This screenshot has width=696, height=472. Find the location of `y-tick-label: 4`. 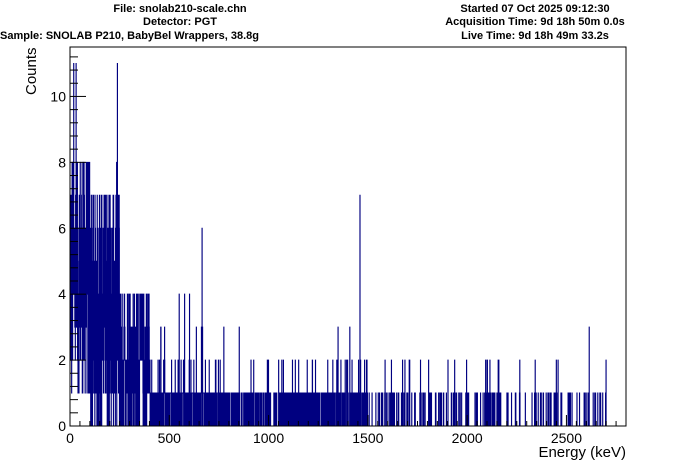

y-tick-label: 4 is located at coordinates (62, 294).